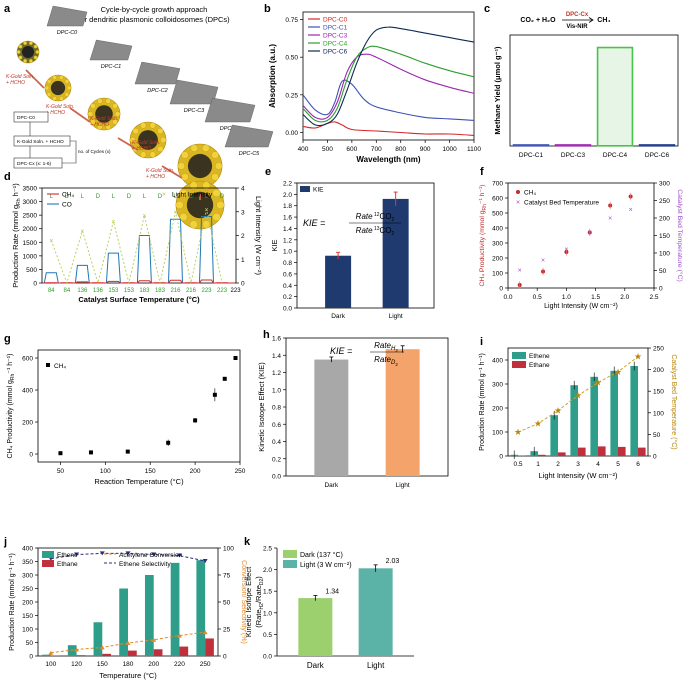 Image resolution: width=685 pixels, height=682 pixels. I want to click on y-axis-label-sub: (RateH2/RateD2), so click(259, 602).